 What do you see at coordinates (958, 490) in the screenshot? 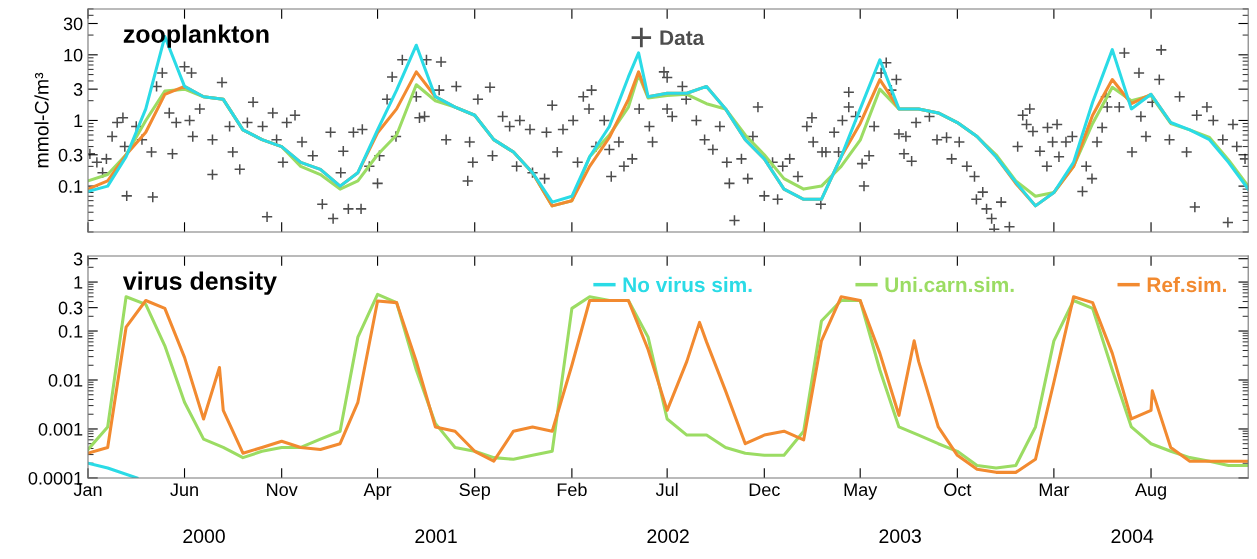
I see `x-tick-label: Oct` at bounding box center [958, 490].